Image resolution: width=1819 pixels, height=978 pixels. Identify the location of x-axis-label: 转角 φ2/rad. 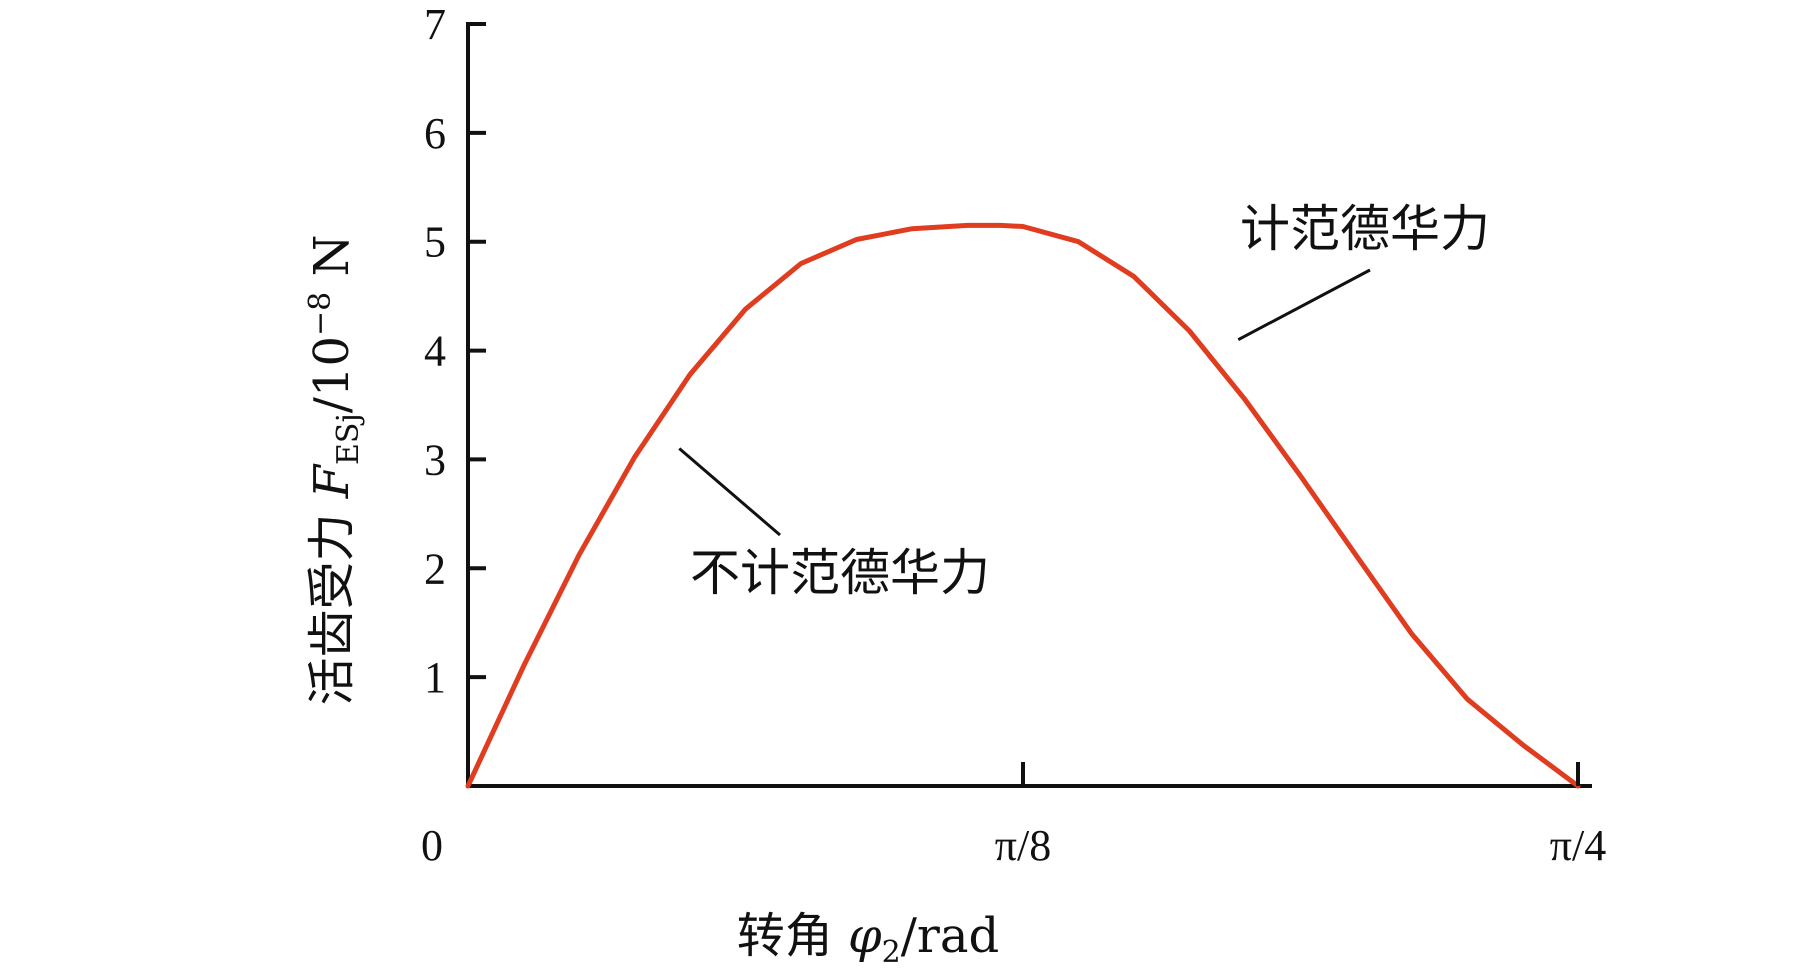
(868, 939).